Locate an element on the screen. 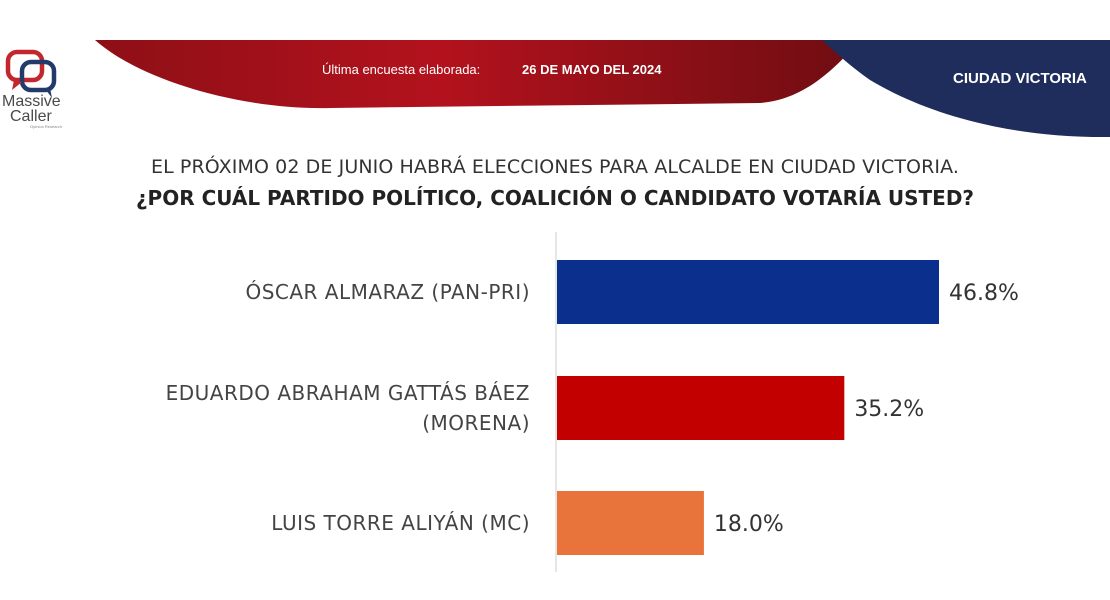 The image size is (1110, 600). category-label-2-line-2: (MORENA) is located at coordinates (476, 423).